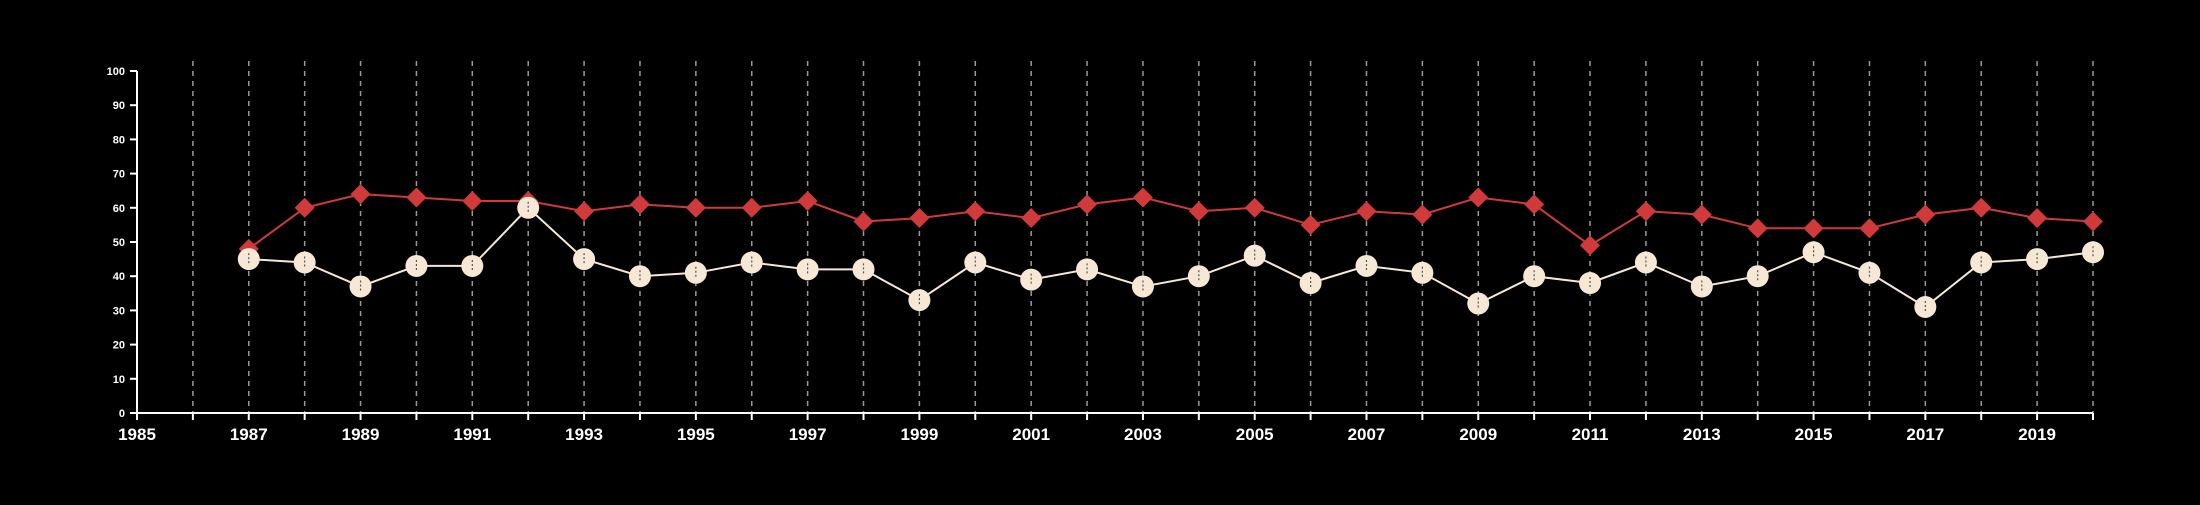 The image size is (2200, 505). What do you see at coordinates (248, 259) in the screenshot?
I see `series-2-point-1987` at bounding box center [248, 259].